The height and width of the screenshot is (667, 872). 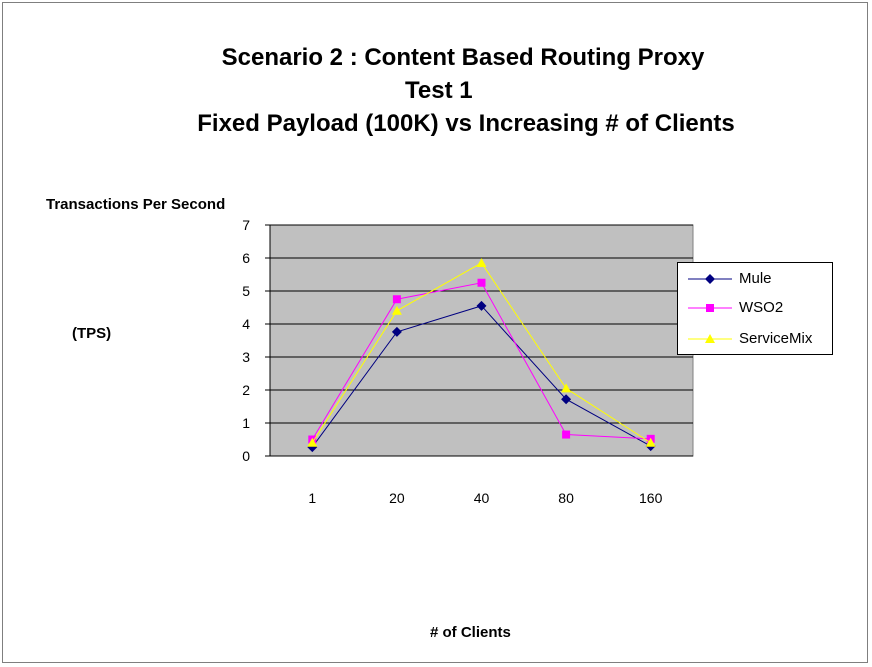 What do you see at coordinates (246, 423) in the screenshot?
I see `y-tick-label: 1` at bounding box center [246, 423].